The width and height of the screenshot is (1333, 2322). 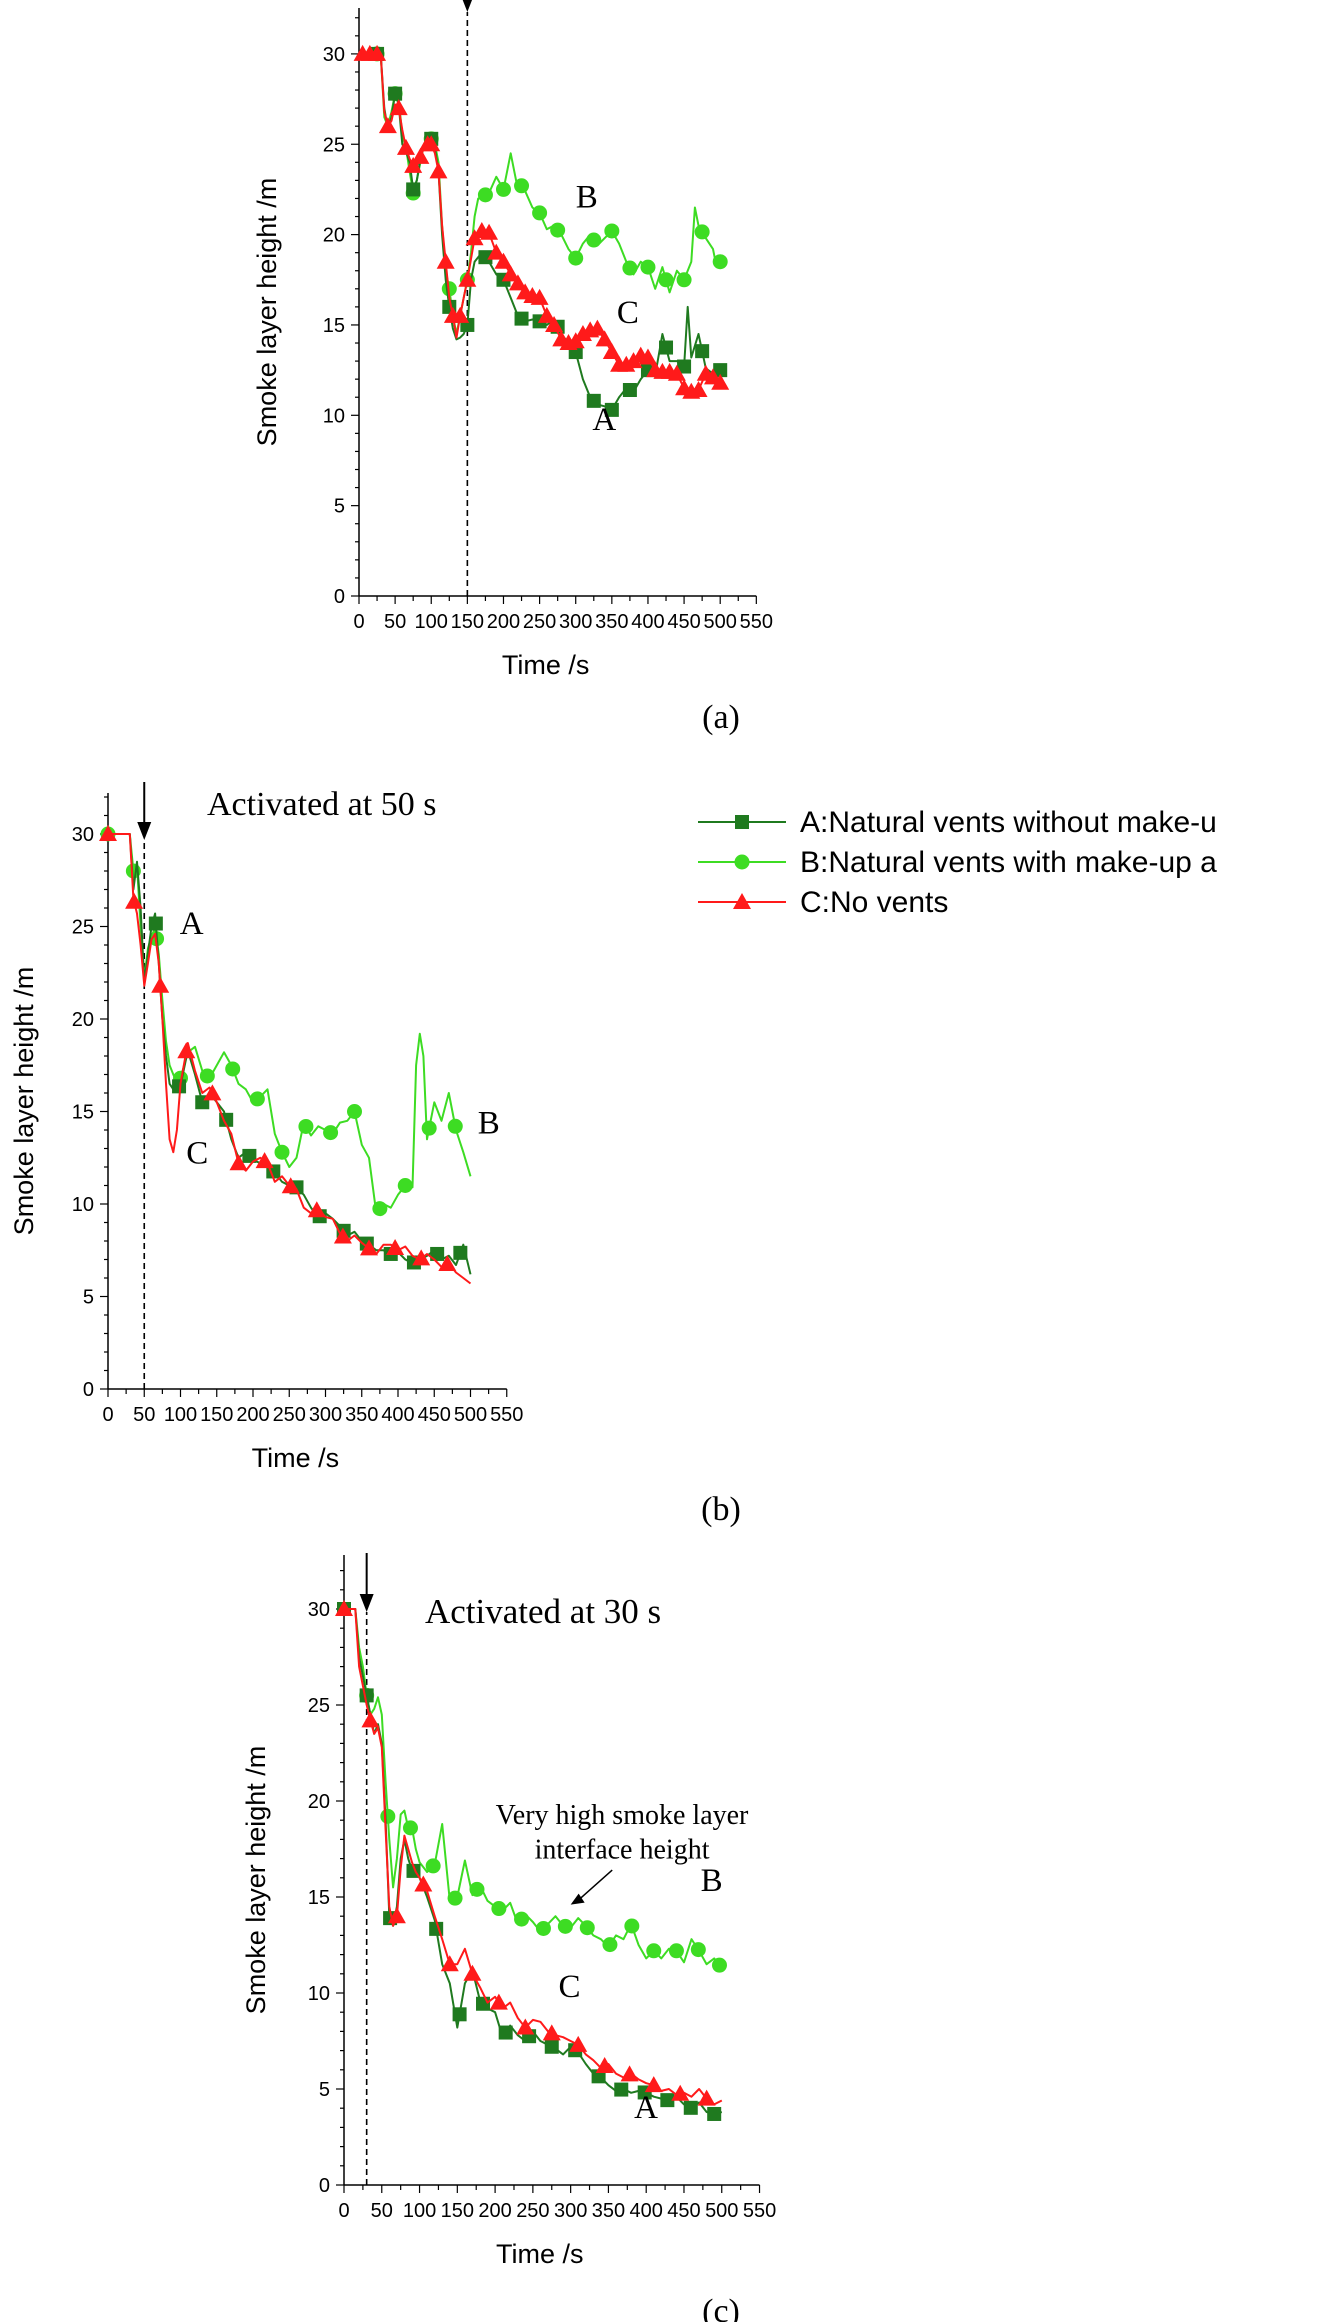 I want to click on x-tick-label: 0, so click(x=107, y=1415).